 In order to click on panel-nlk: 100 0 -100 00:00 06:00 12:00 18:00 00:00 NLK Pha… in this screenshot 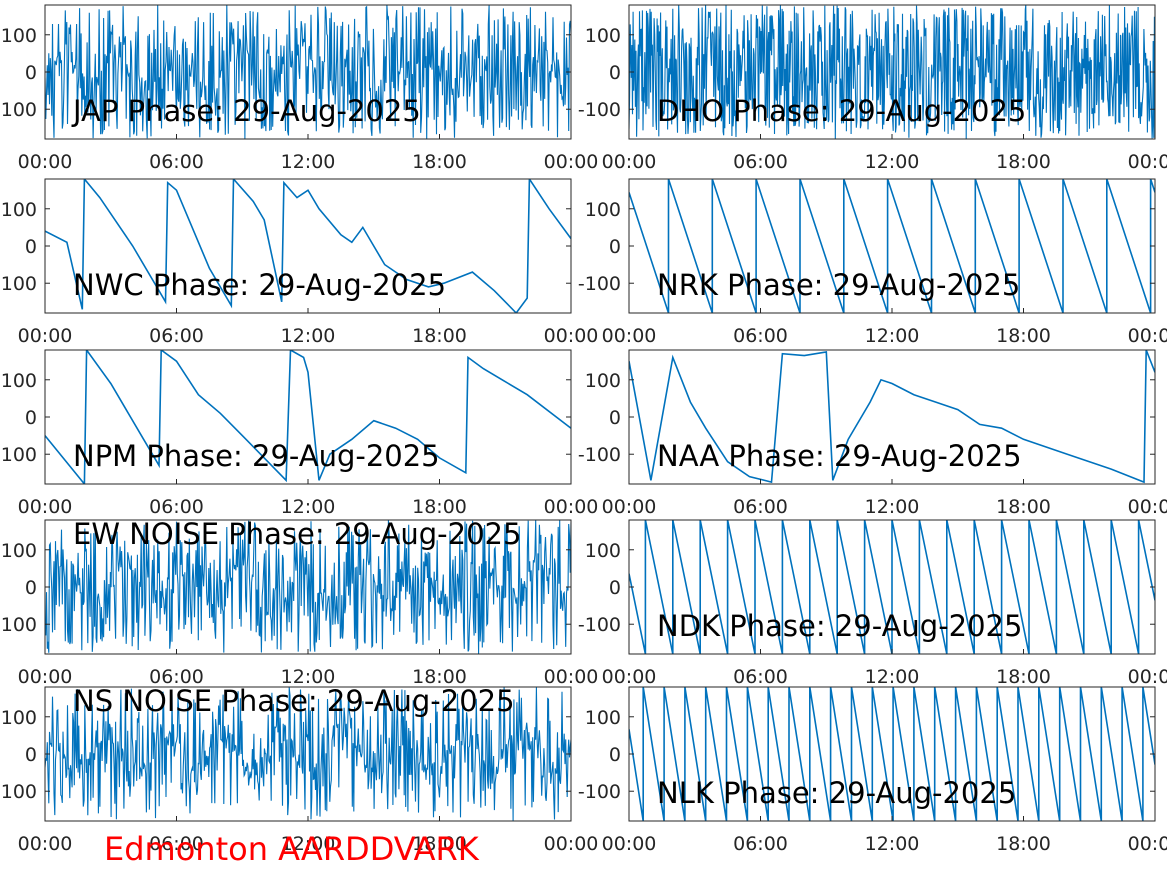, I will do `click(872, 770)`.